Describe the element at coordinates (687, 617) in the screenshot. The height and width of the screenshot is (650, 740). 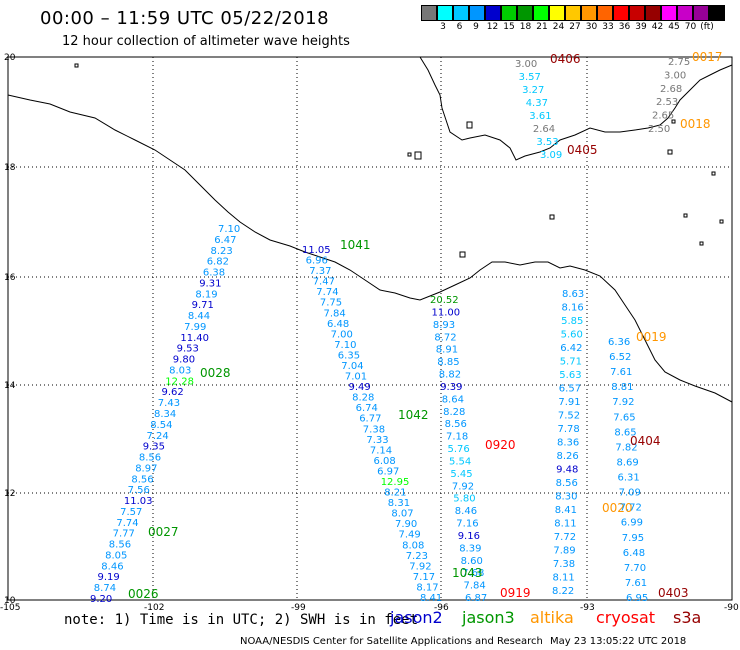
I see `legend-s3a: s3a` at that location.